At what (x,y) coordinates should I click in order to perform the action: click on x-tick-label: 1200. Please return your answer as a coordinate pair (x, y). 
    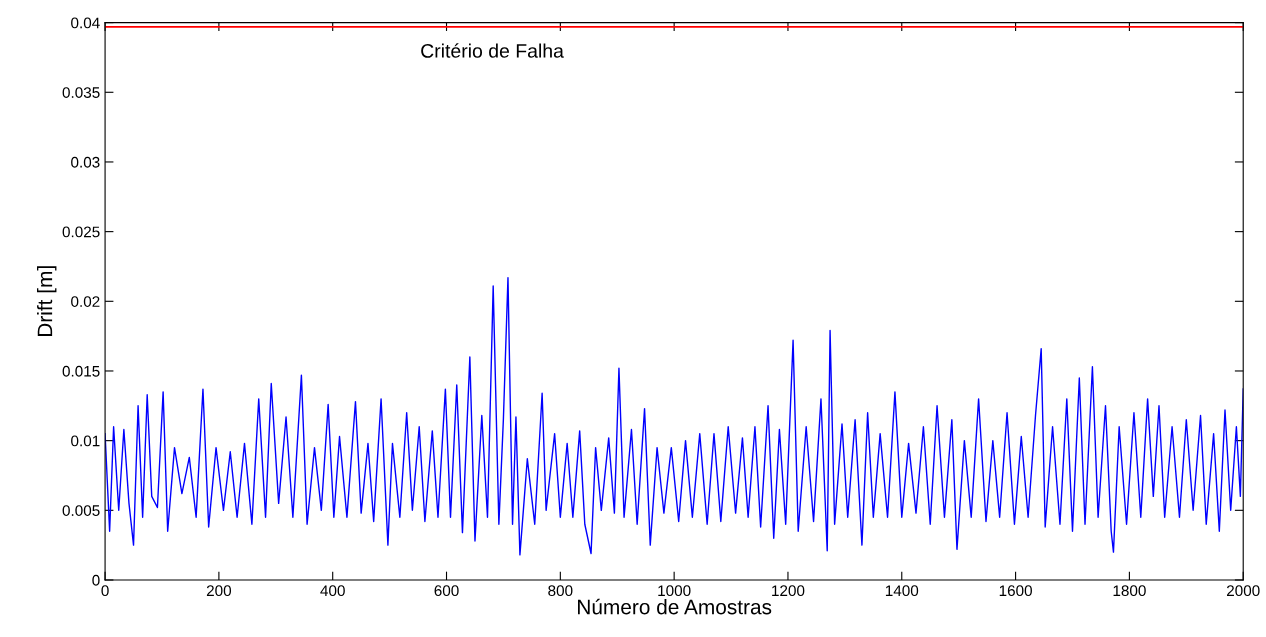
    Looking at the image, I should click on (788, 591).